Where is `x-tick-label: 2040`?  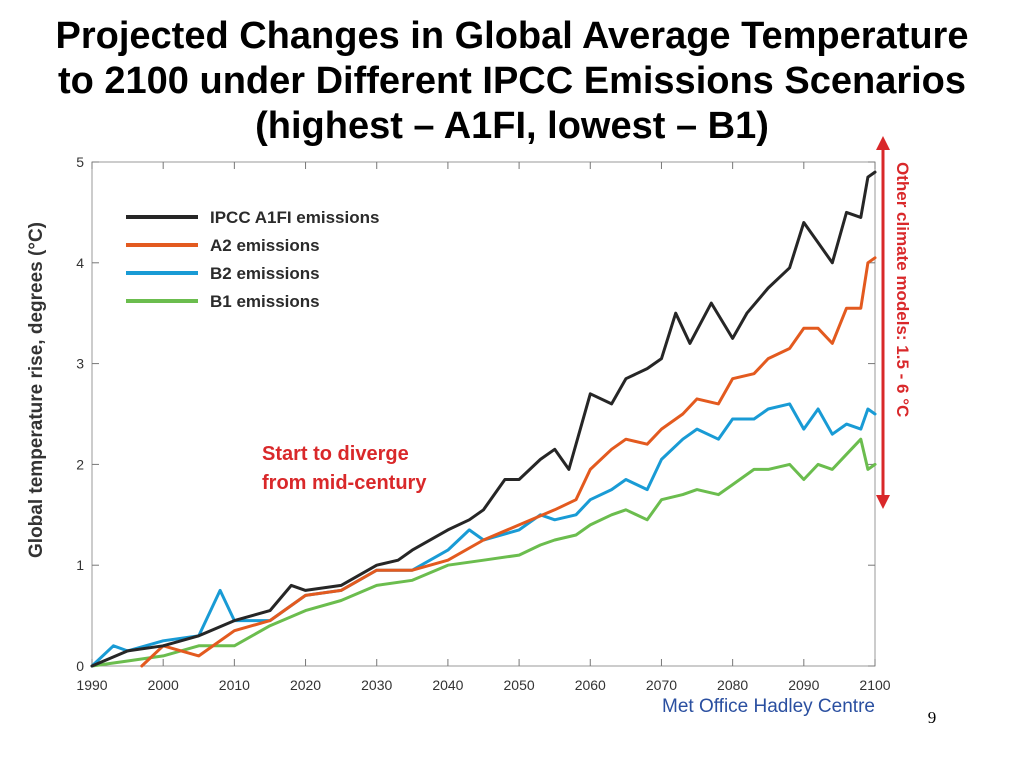
x-tick-label: 2040 is located at coordinates (447, 685).